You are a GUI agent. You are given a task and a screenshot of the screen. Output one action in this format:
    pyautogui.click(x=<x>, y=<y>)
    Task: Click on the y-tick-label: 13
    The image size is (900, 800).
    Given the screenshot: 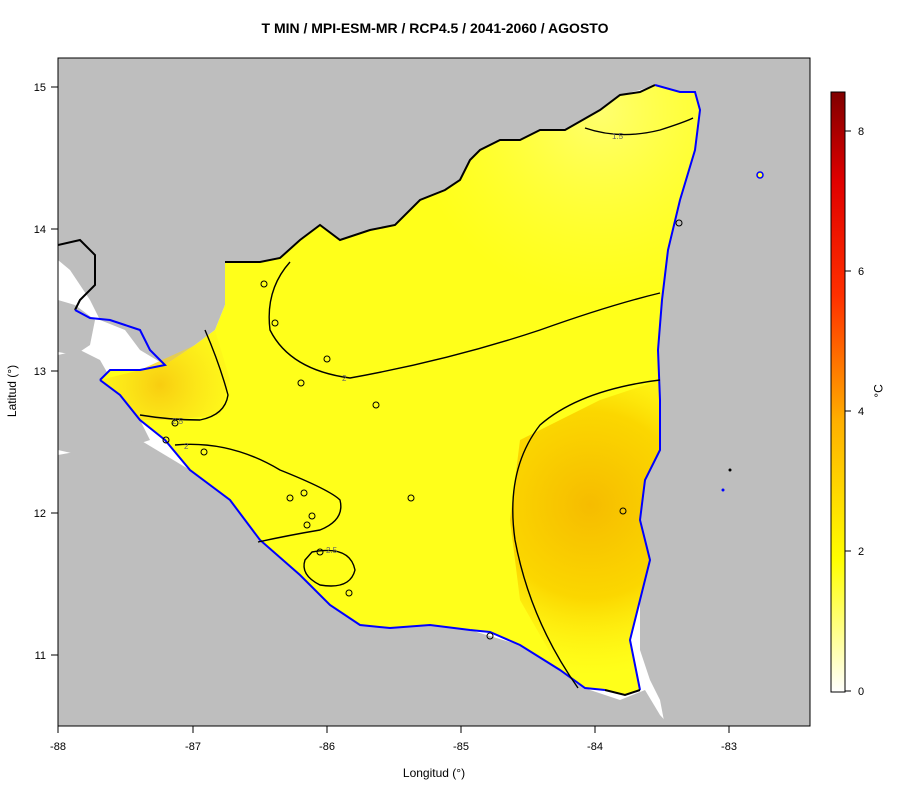 What is the action you would take?
    pyautogui.click(x=40, y=372)
    